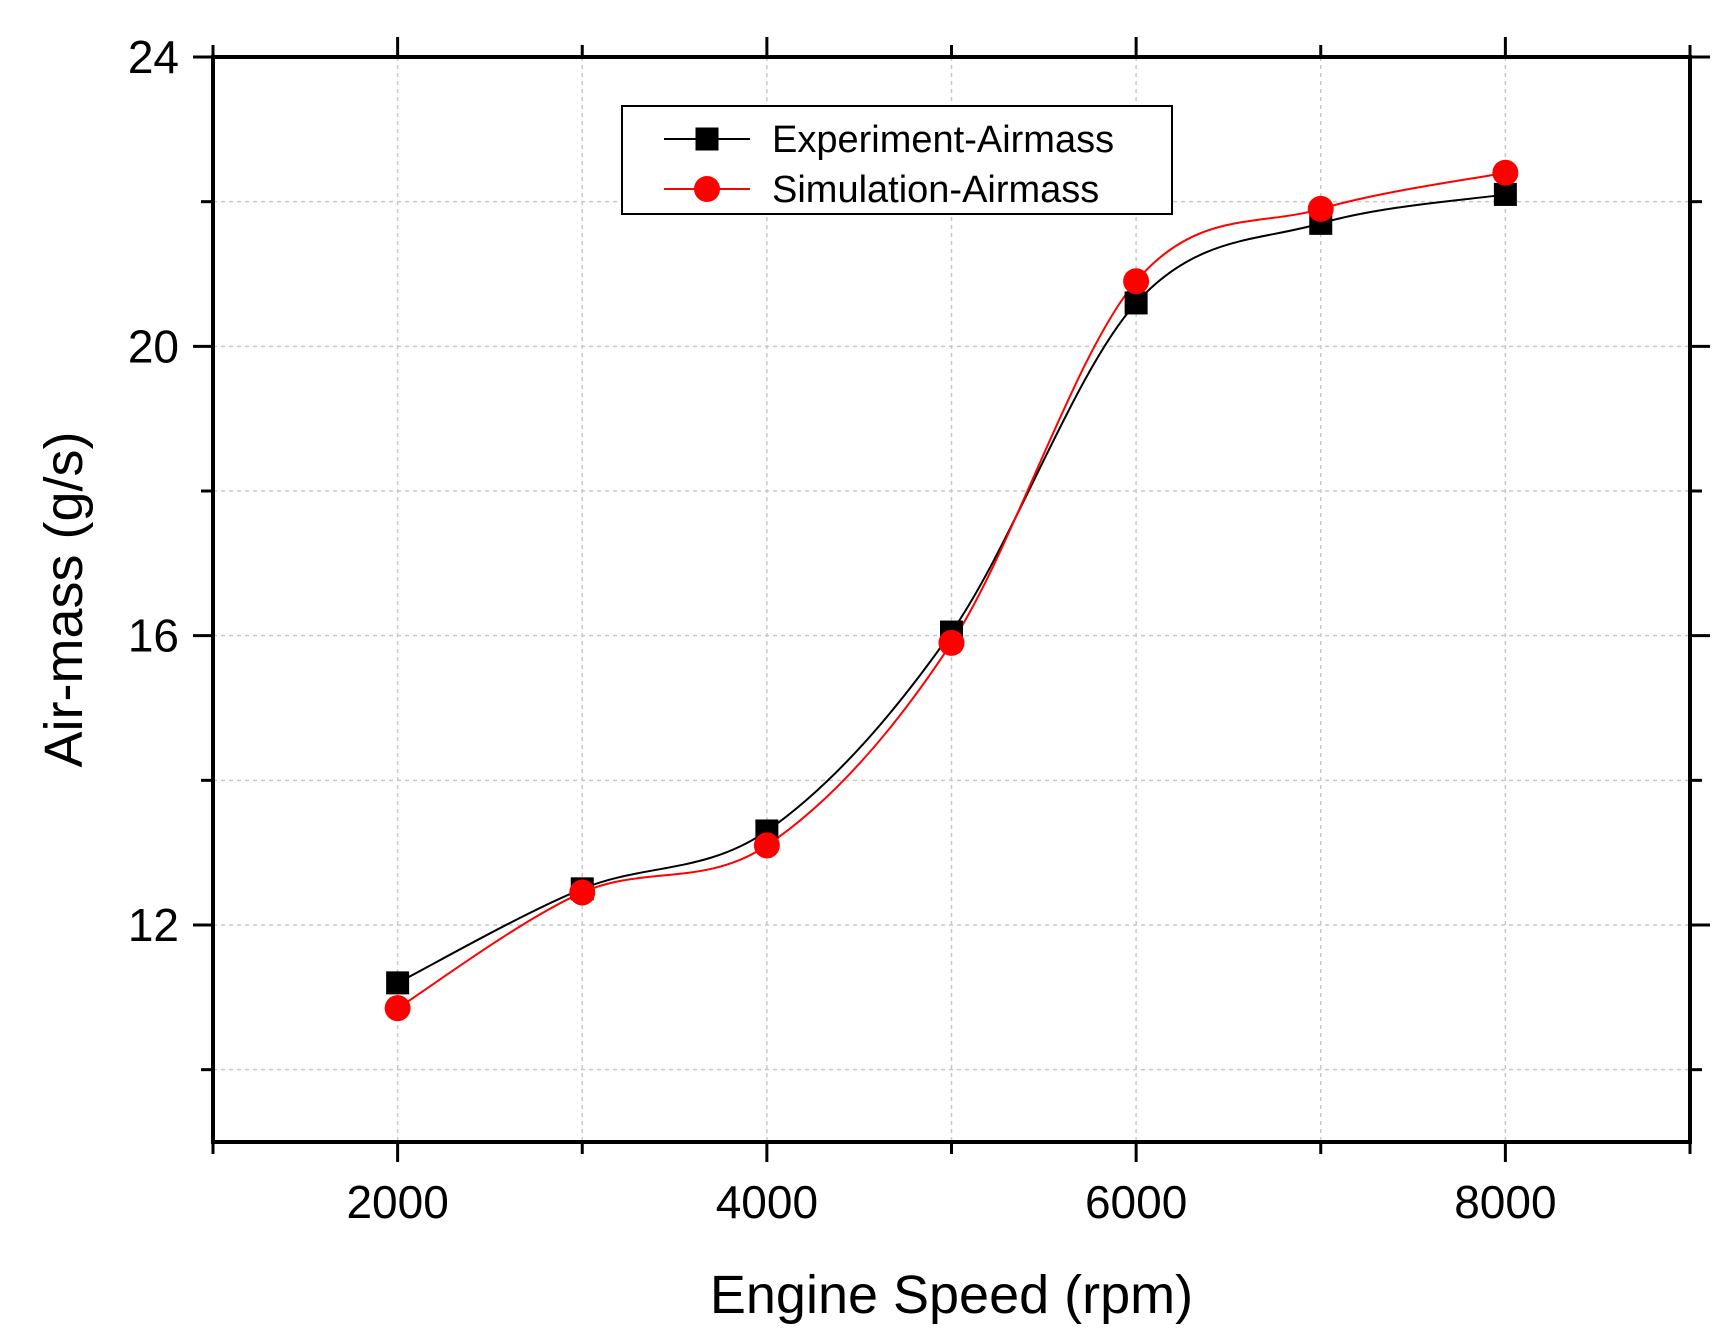 Image resolution: width=1723 pixels, height=1336 pixels. What do you see at coordinates (707, 139) in the screenshot?
I see `legend-marker-experiment` at bounding box center [707, 139].